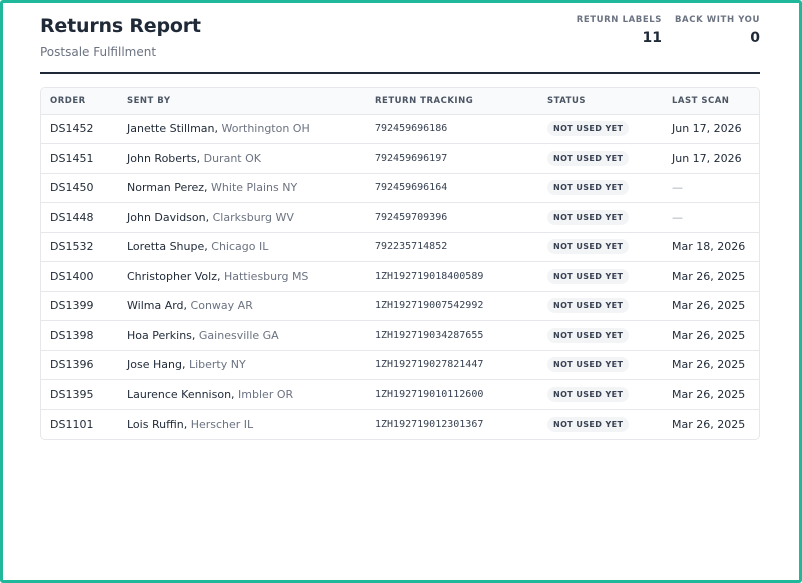  I want to click on return-tracking-number: 792459696164, so click(411, 188).